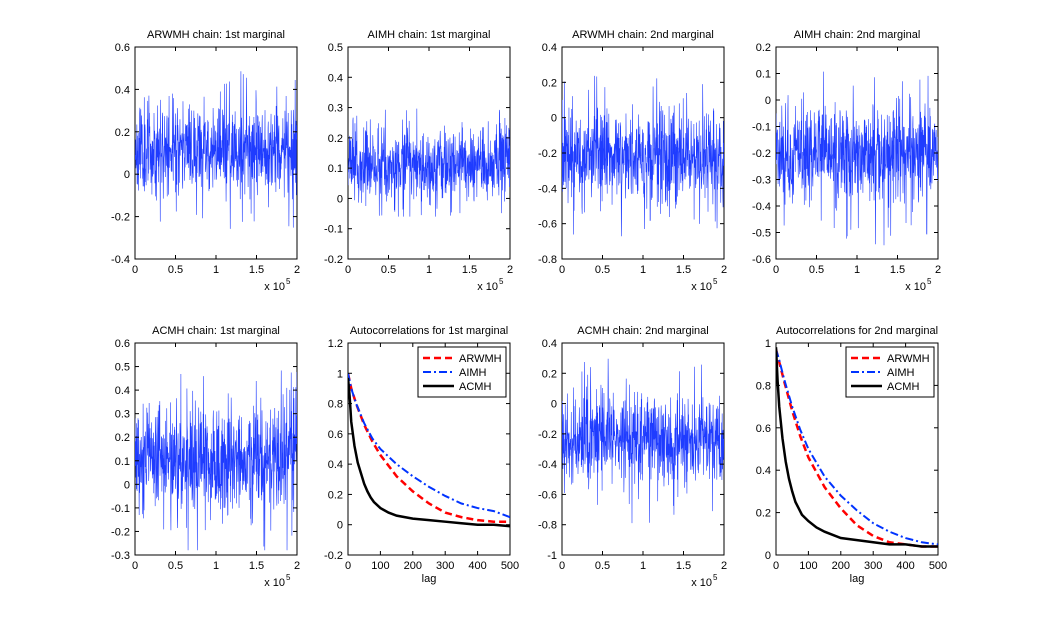 The image size is (1038, 623). What do you see at coordinates (216, 35) in the screenshot?
I see `chart-title: ARWMH chain: 1st marginal` at bounding box center [216, 35].